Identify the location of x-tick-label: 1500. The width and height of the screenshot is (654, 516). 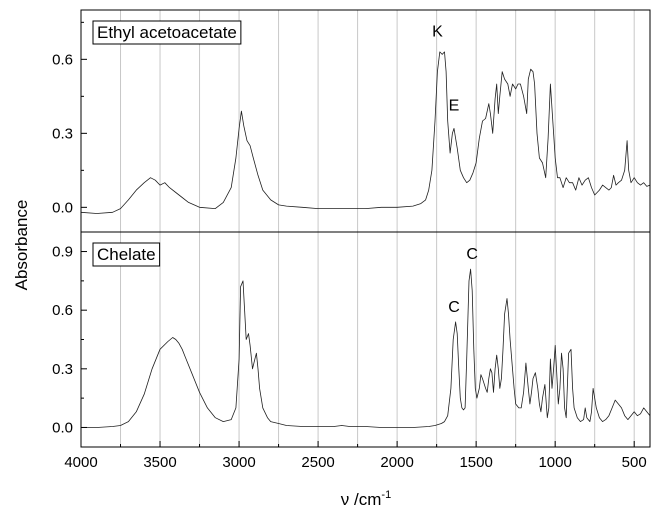
(475, 462).